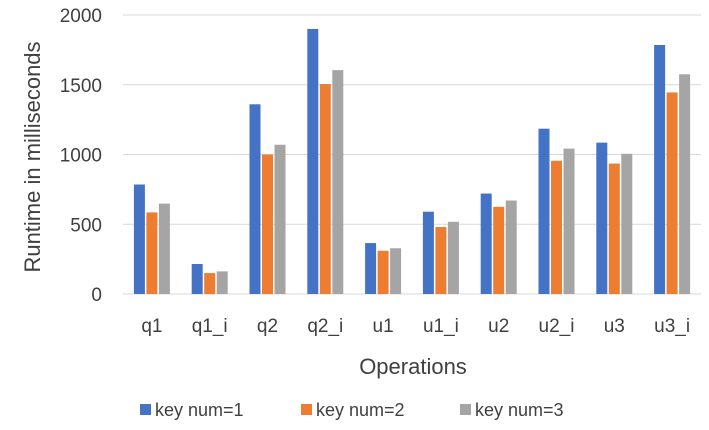 This screenshot has height=430, width=709. What do you see at coordinates (519, 410) in the screenshot?
I see `legend-label: key num=3` at bounding box center [519, 410].